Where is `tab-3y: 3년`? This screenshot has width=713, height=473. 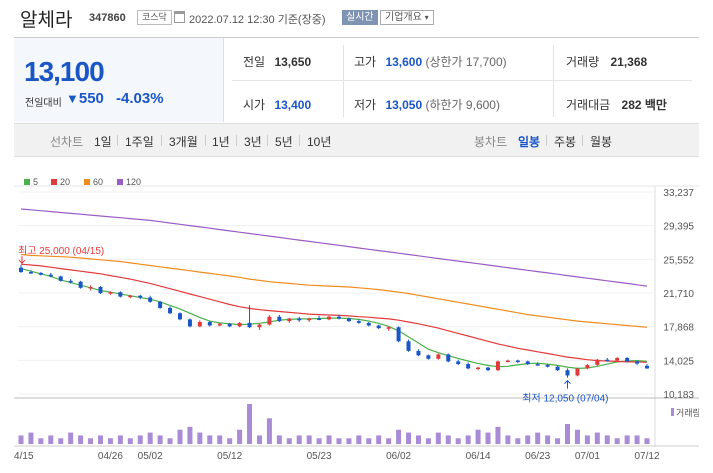 tab-3y: 3년 is located at coordinates (253, 142).